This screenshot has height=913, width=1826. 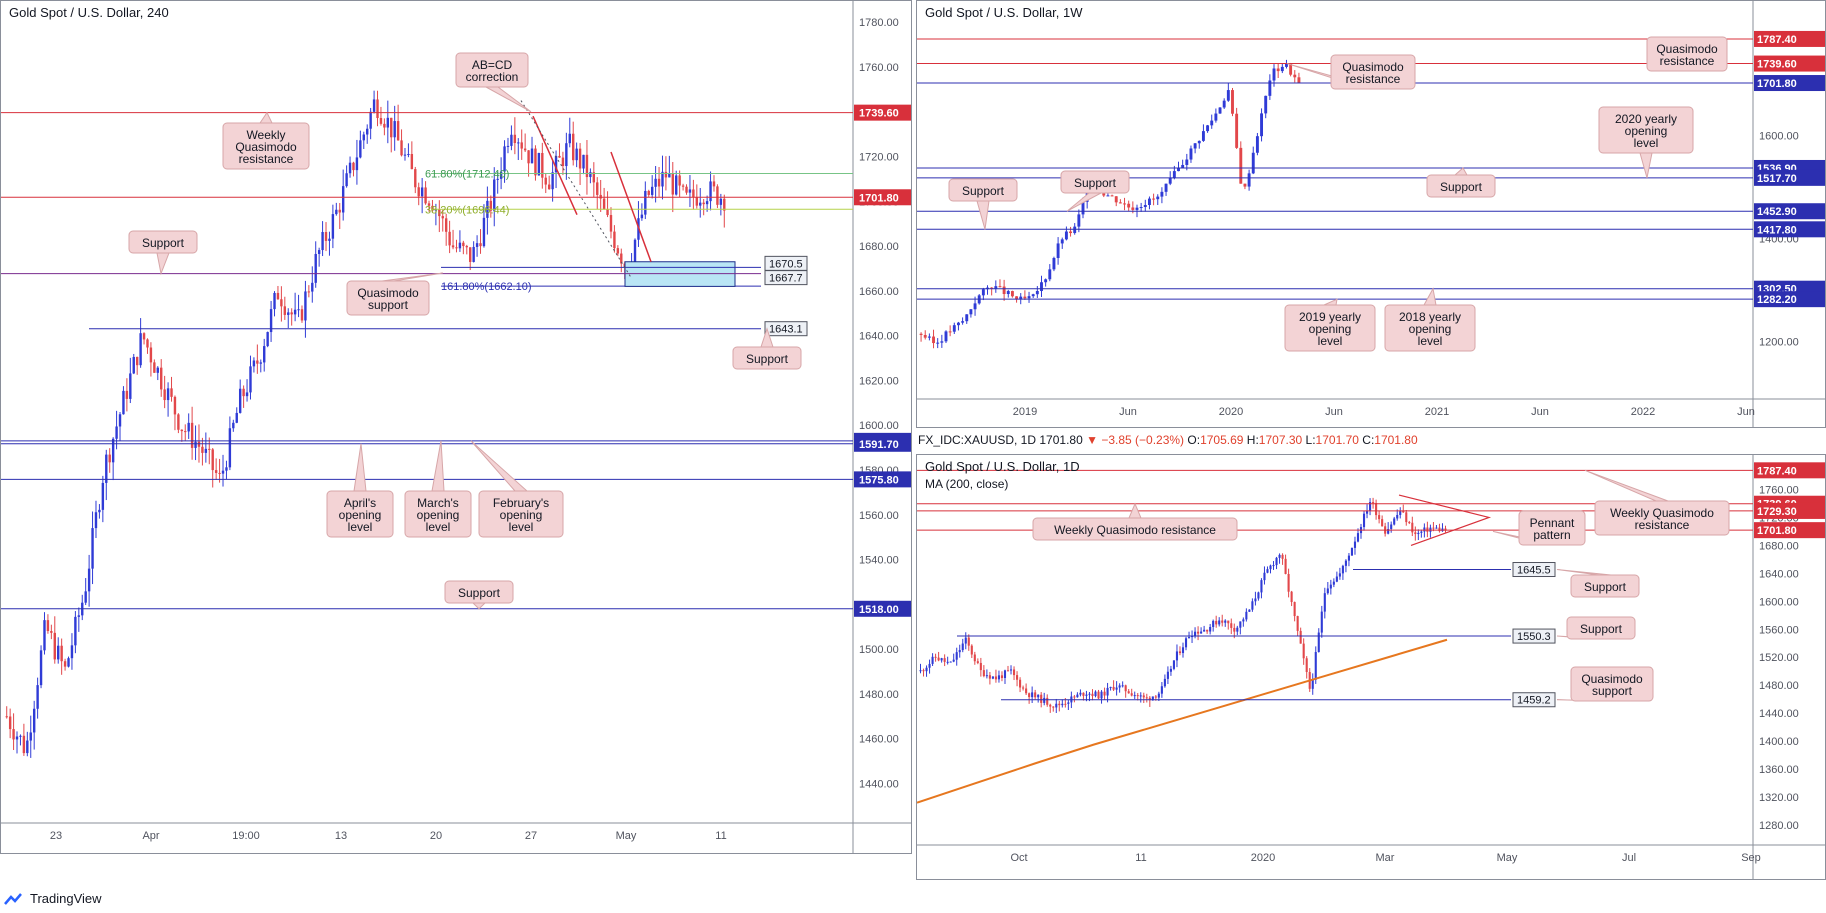 I want to click on x-tick-label: 13, so click(x=341, y=836).